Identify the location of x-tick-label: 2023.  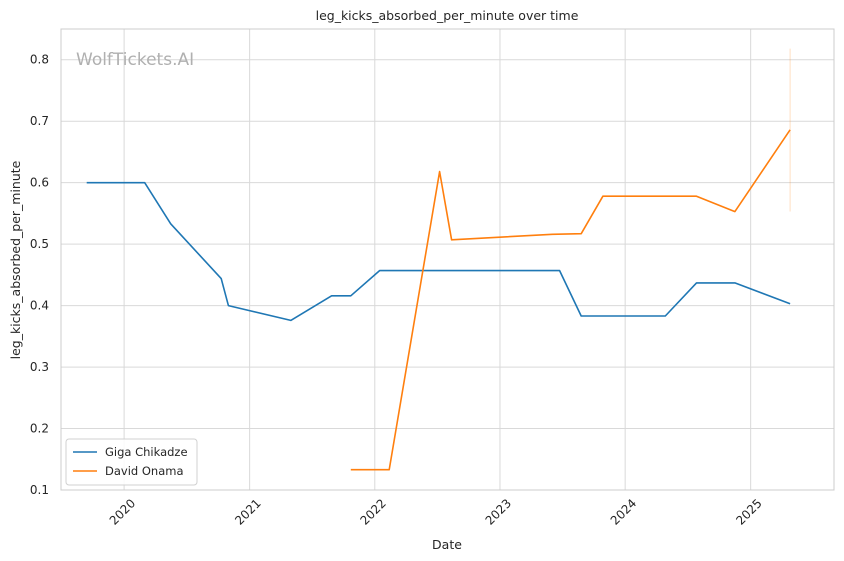
(498, 511).